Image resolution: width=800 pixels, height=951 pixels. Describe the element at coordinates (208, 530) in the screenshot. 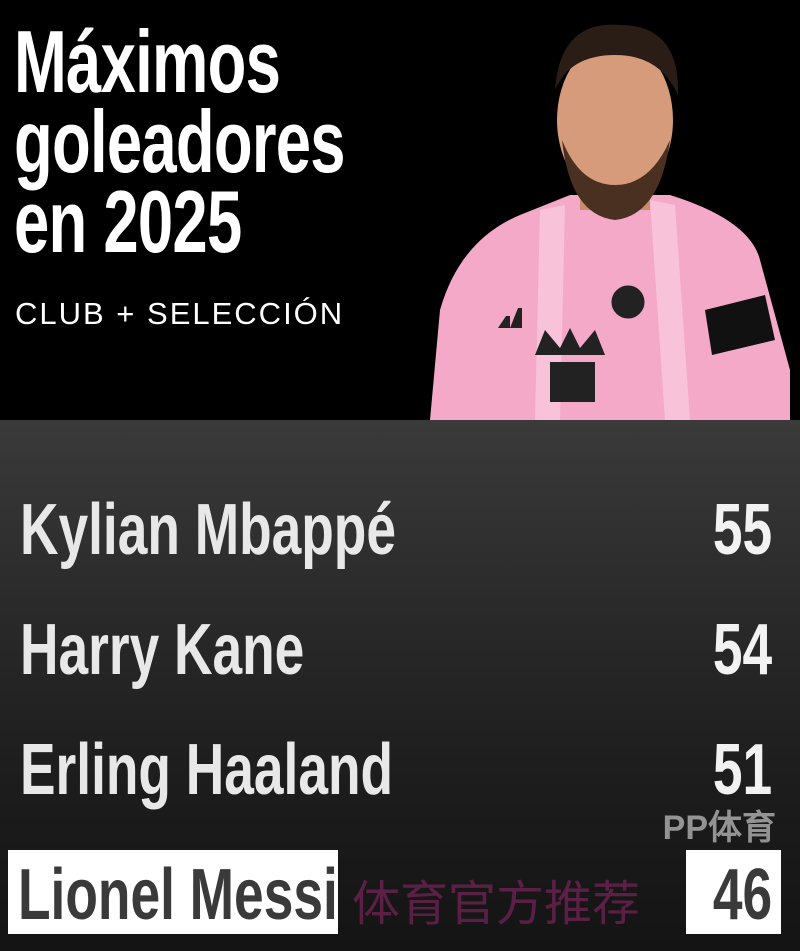

I see `player-name: Kylian Mbappé` at that location.